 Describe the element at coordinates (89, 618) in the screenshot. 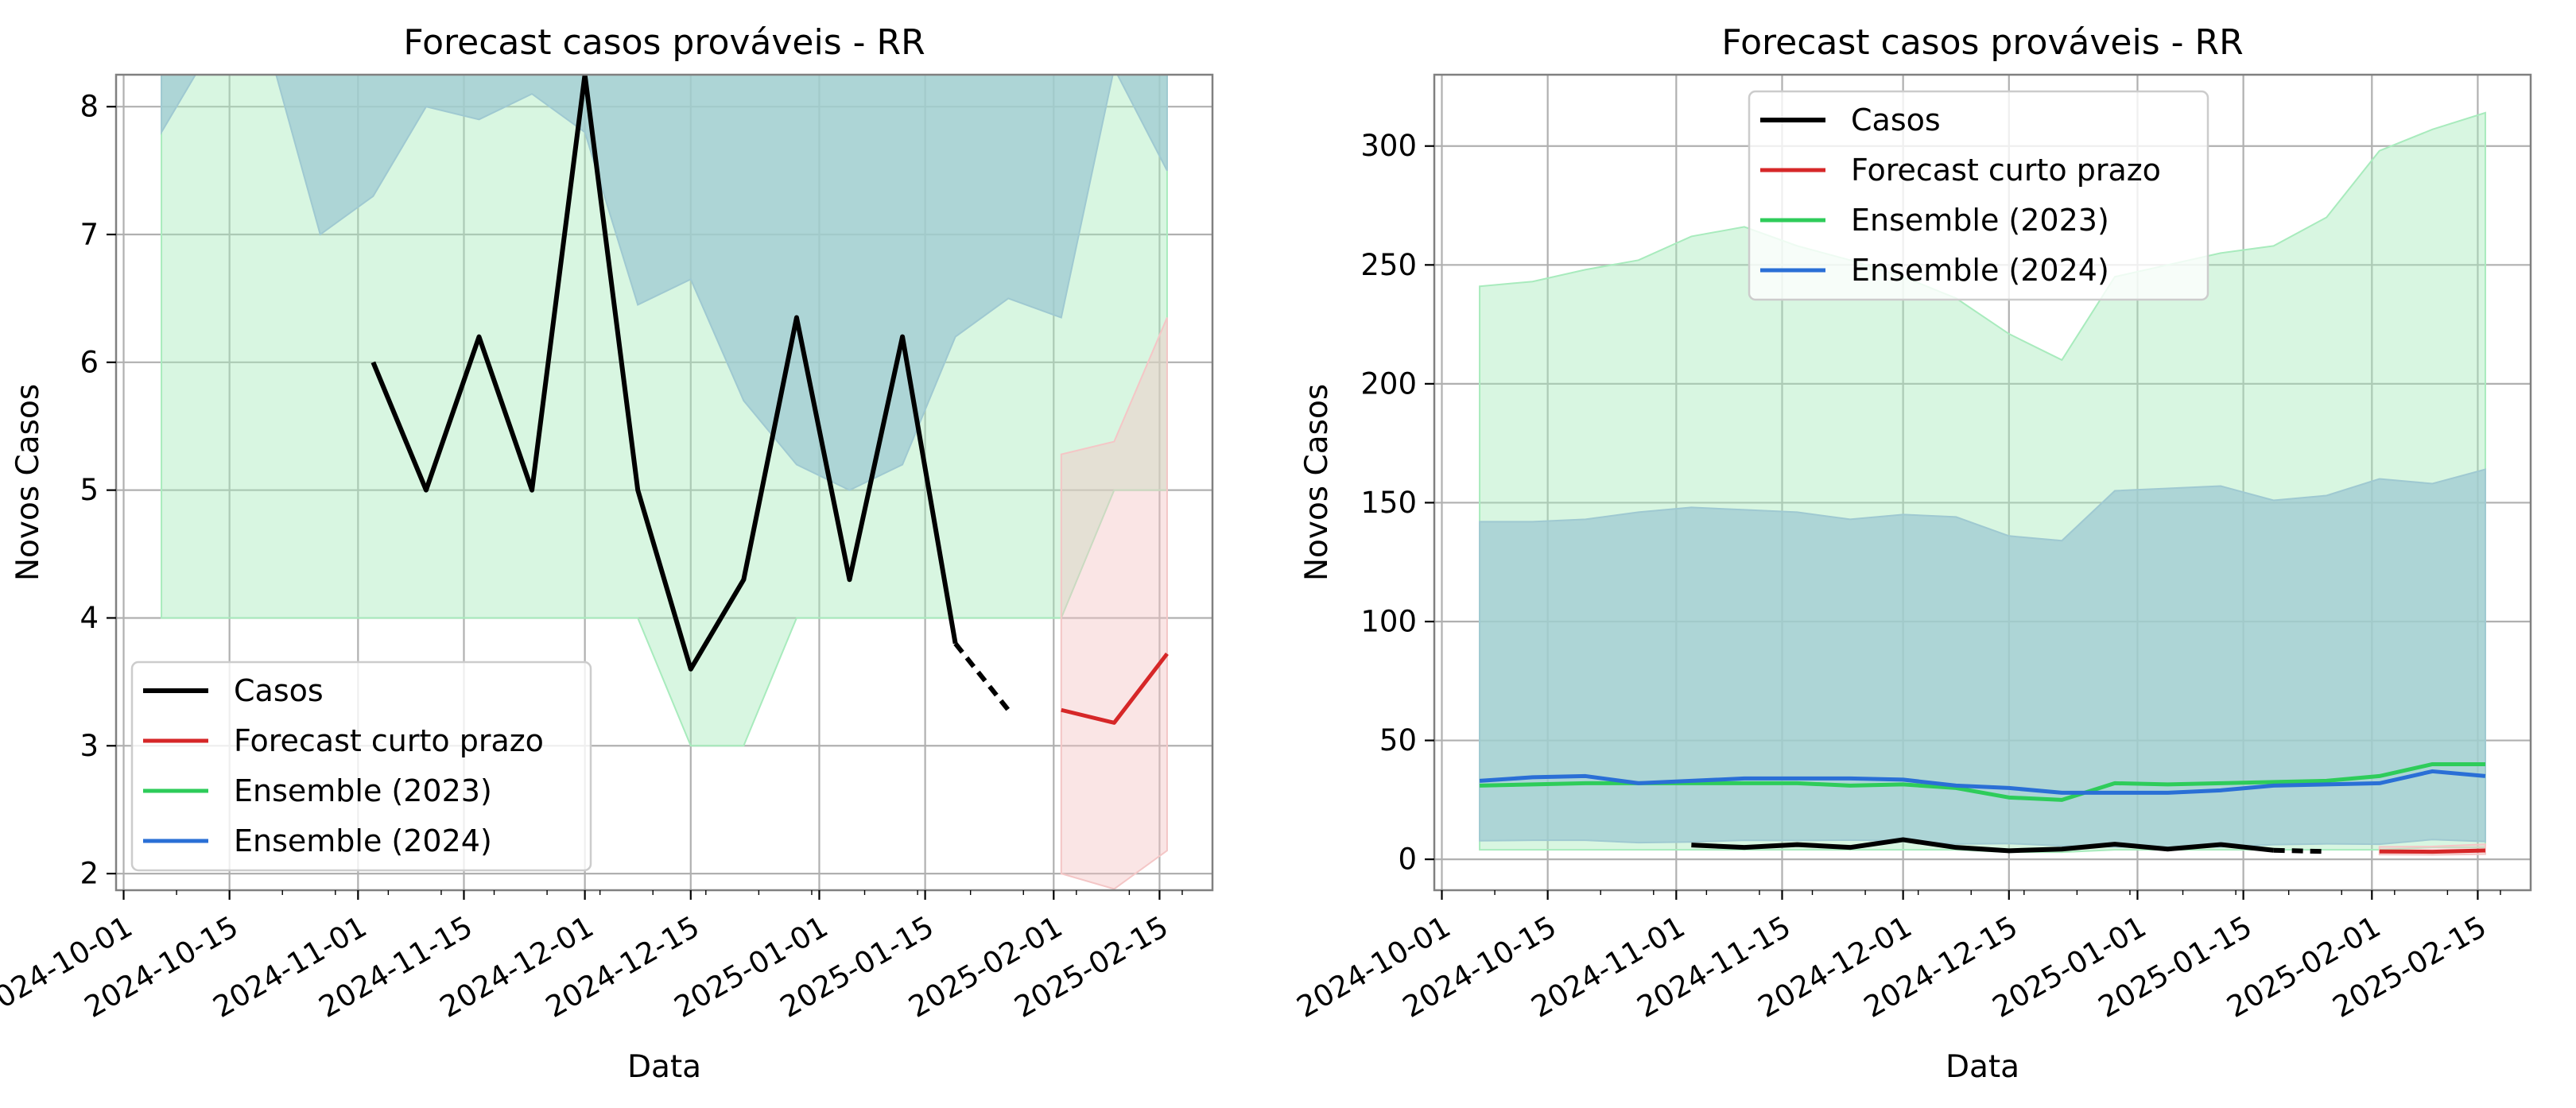

I see `y-tick-label: 4` at that location.